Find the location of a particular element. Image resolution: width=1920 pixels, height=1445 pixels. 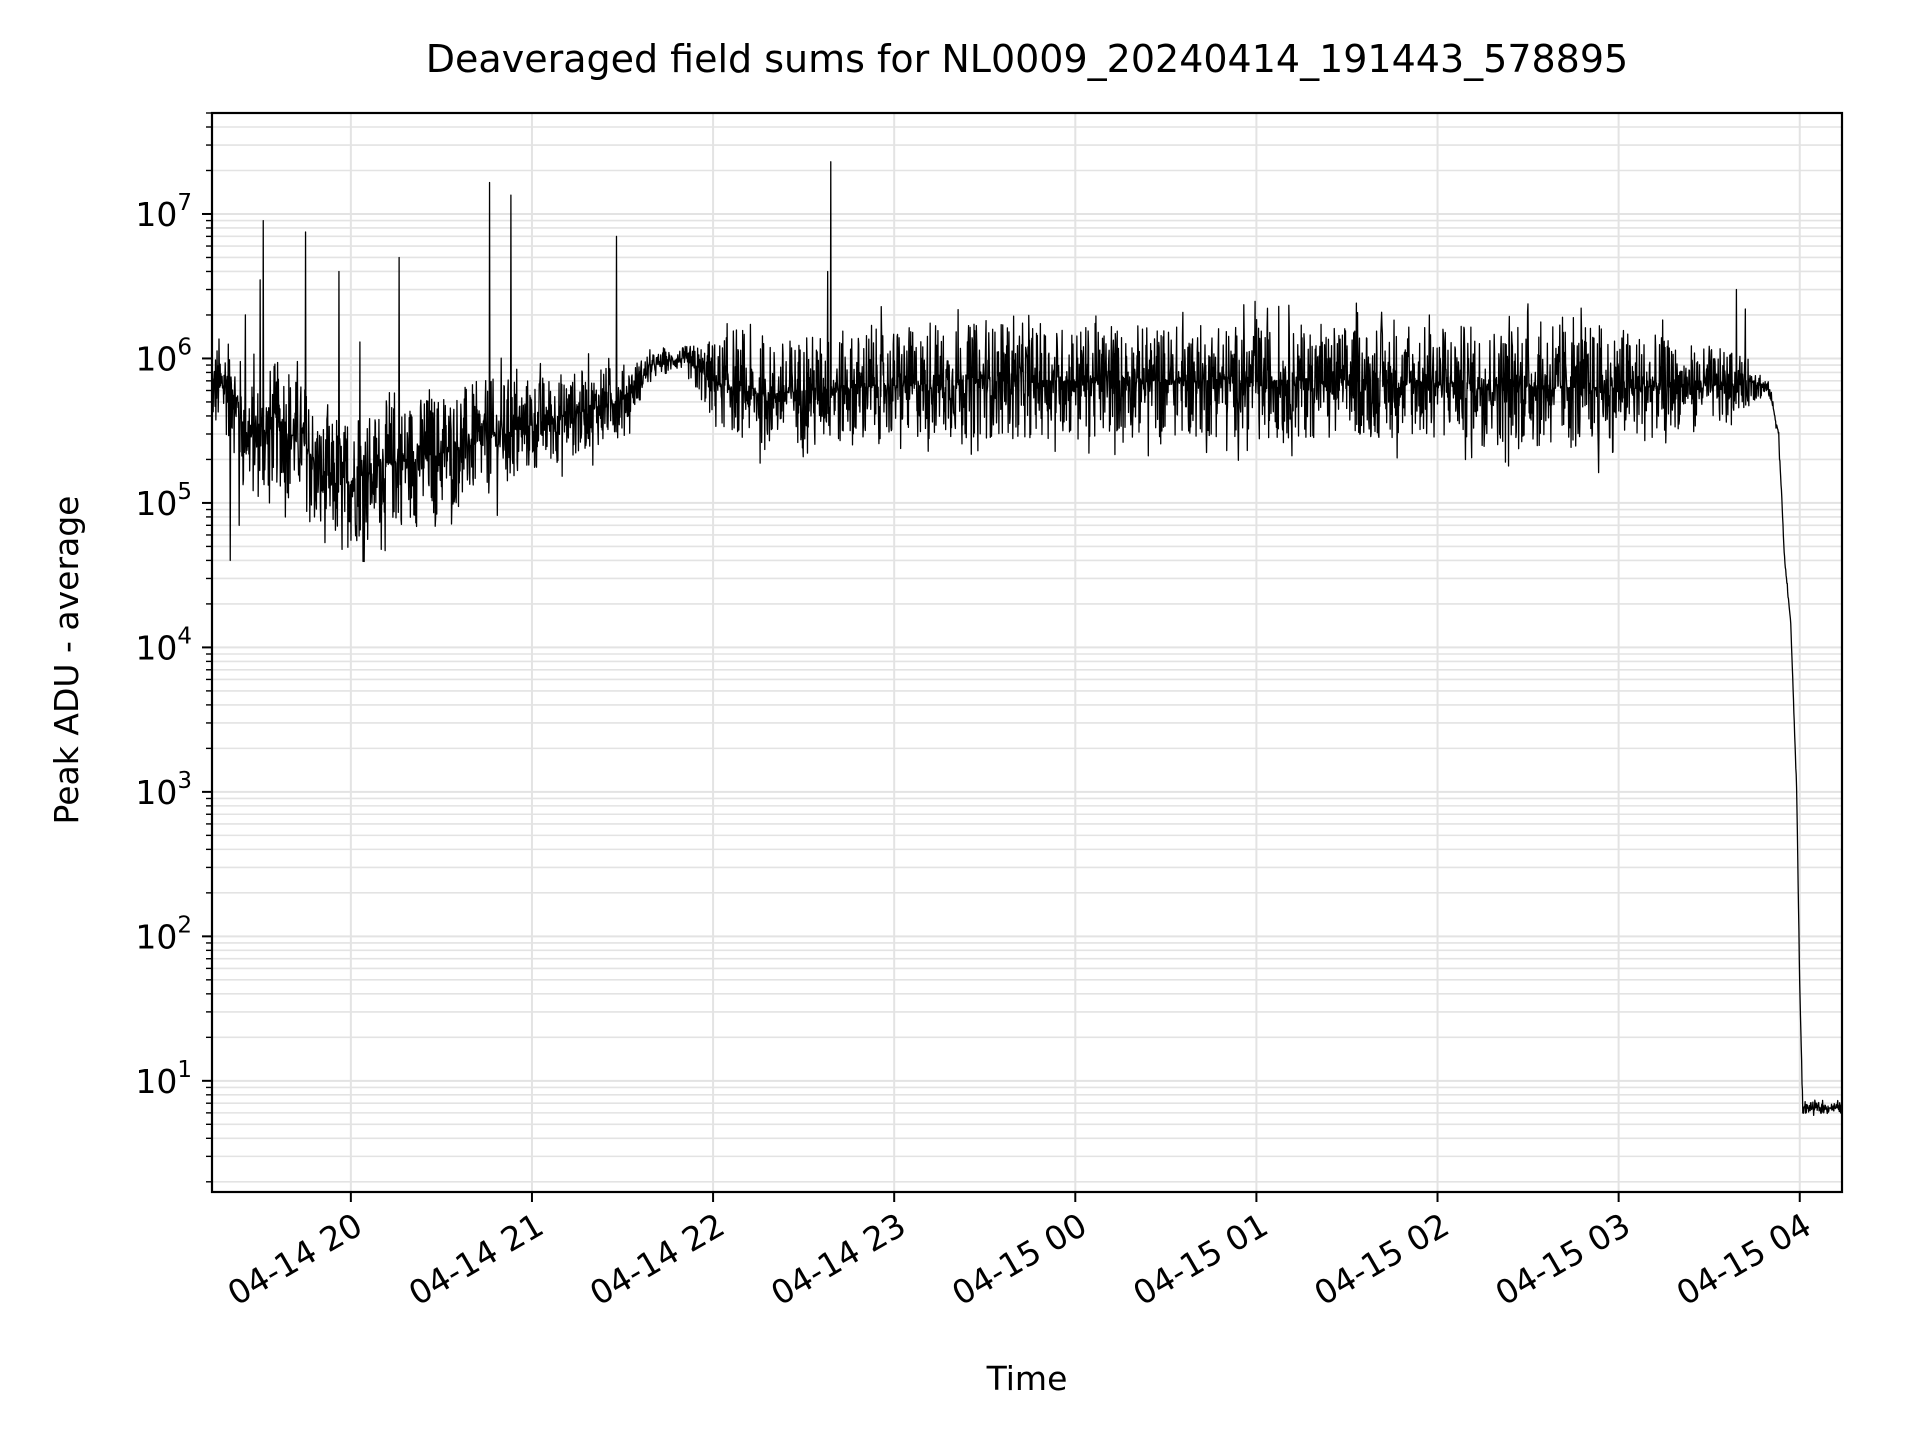

y-tick-label: 10⁷ is located at coordinates (163, 212).